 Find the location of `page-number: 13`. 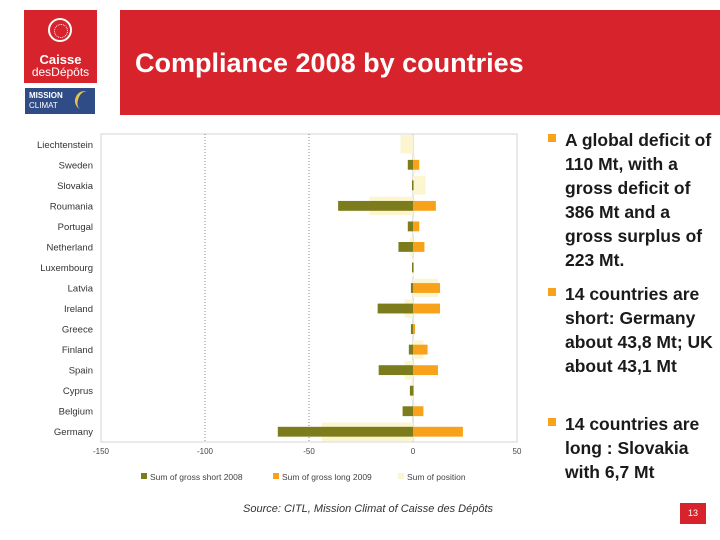

page-number: 13 is located at coordinates (692, 513).